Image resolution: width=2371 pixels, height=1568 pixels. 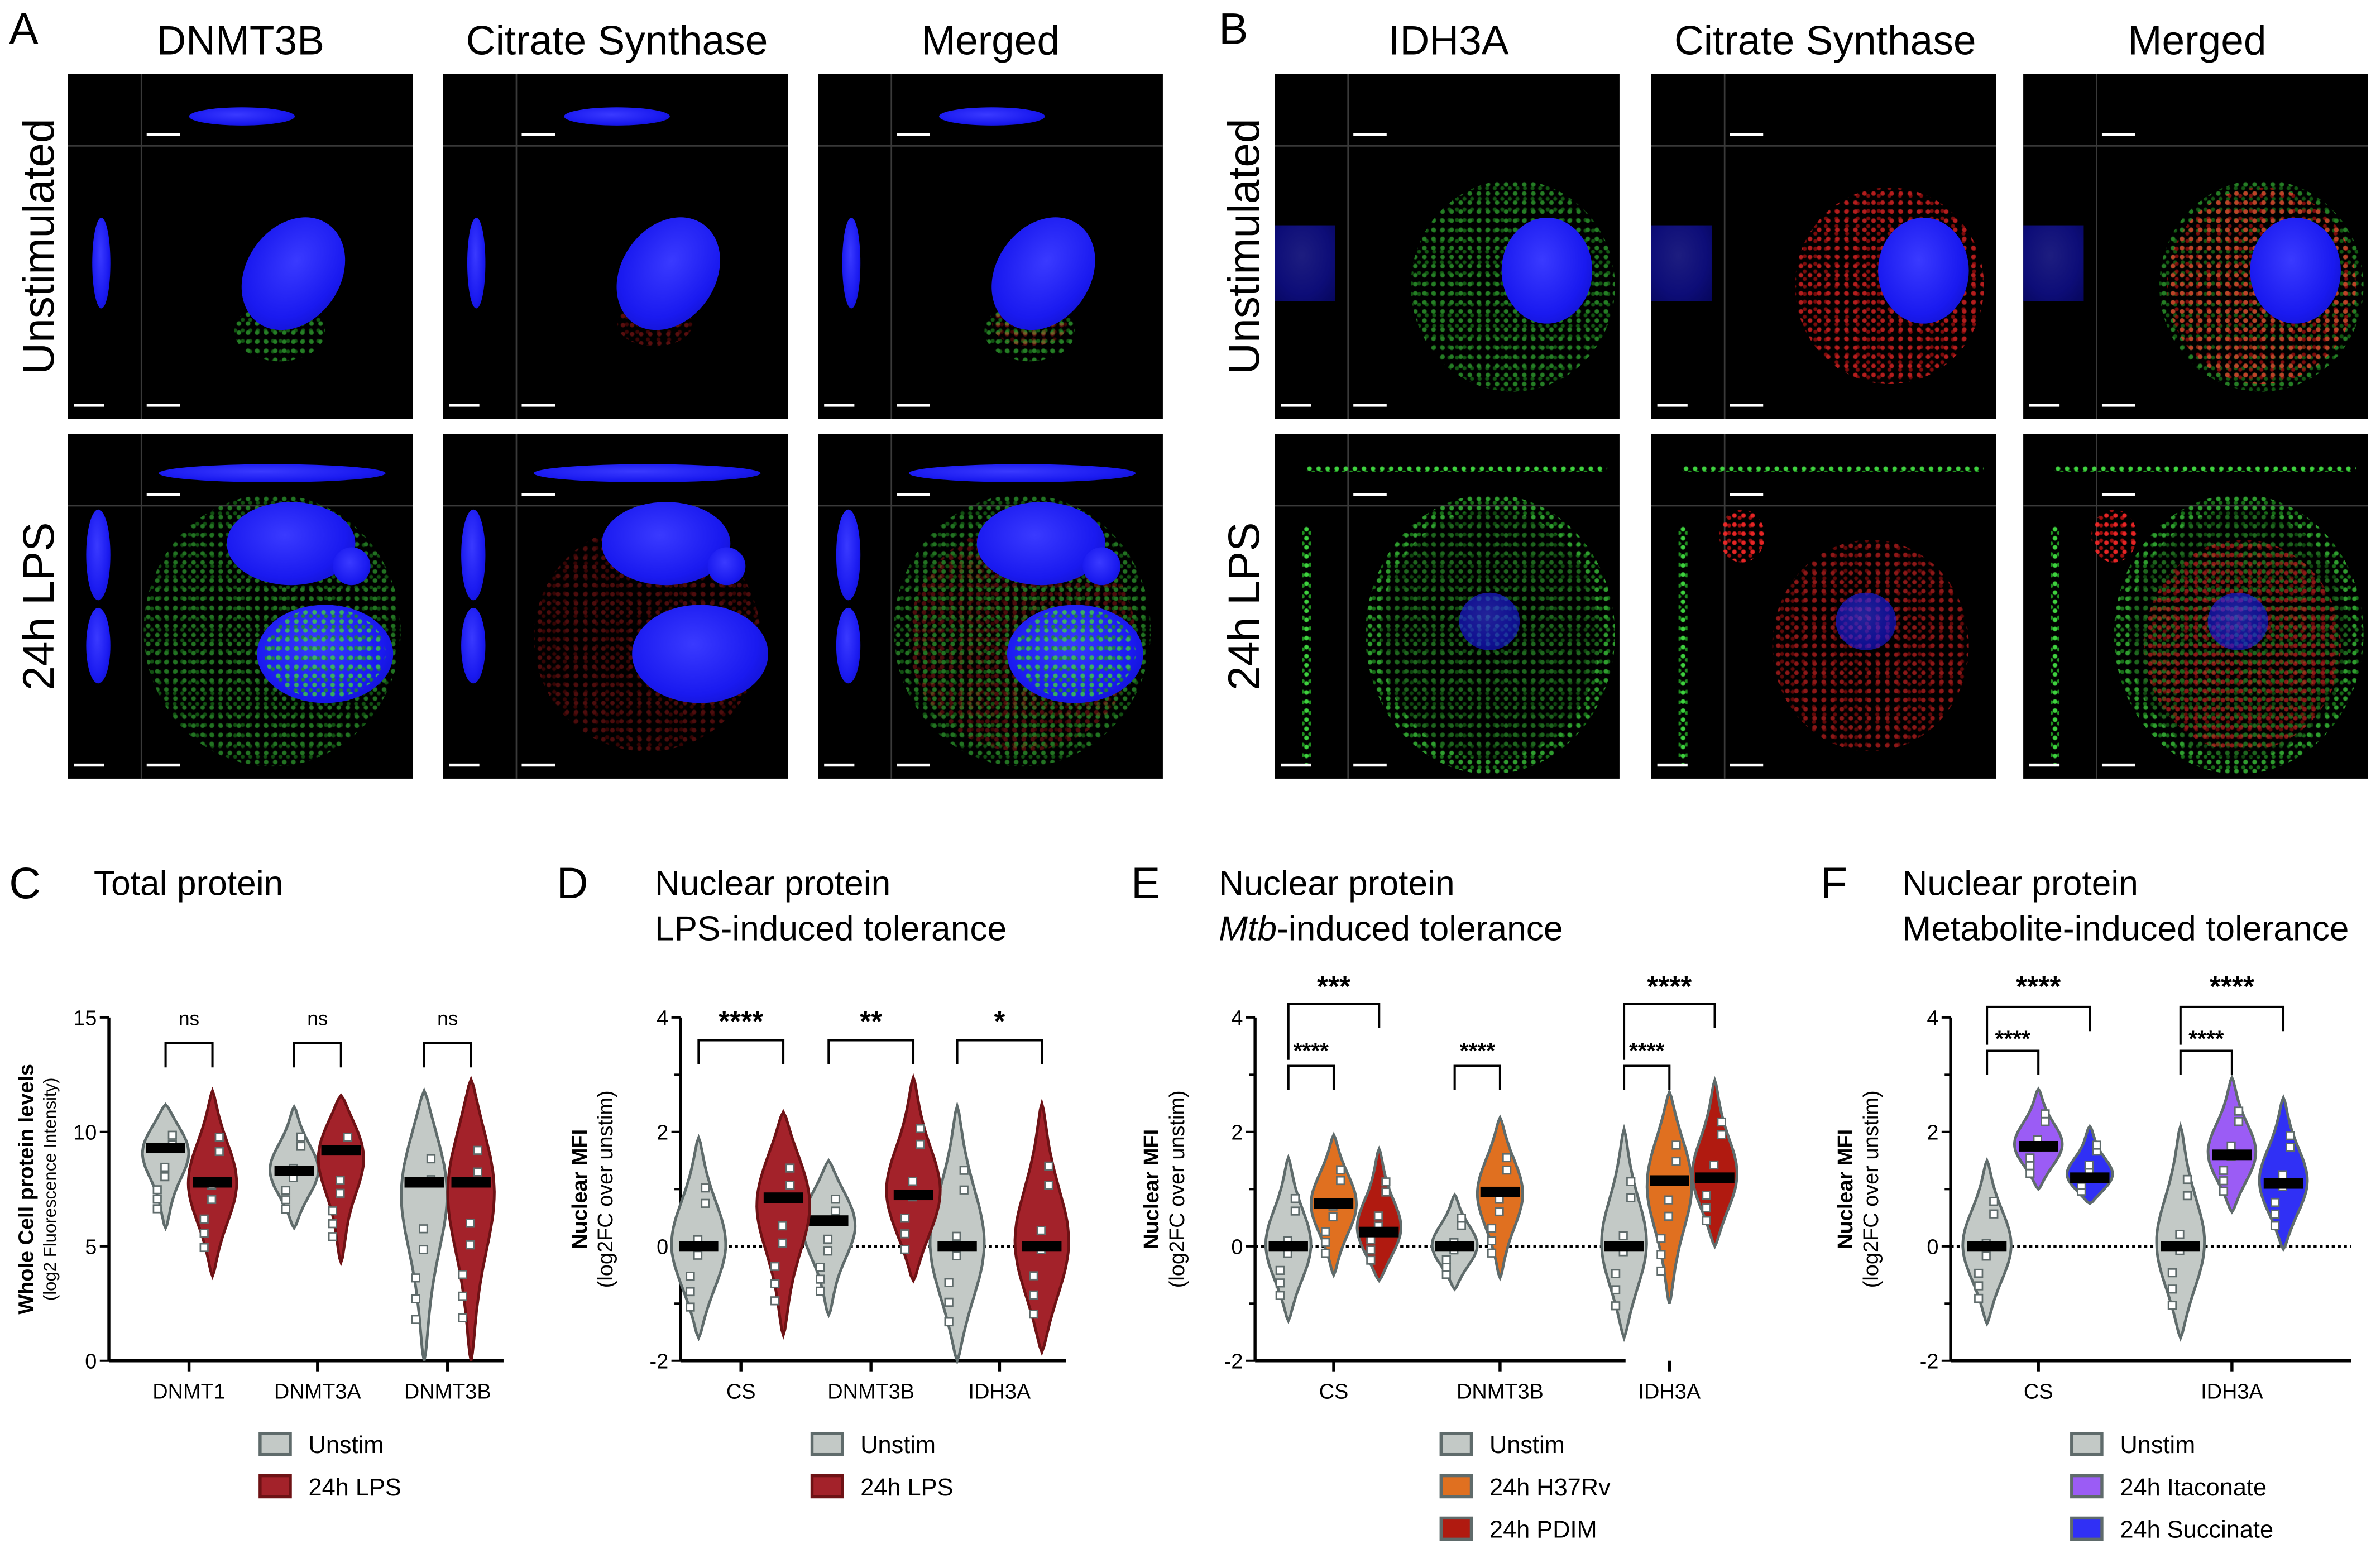 I want to click on panel-e-subtitle: Mtb-induced tolerance, so click(x=1391, y=928).